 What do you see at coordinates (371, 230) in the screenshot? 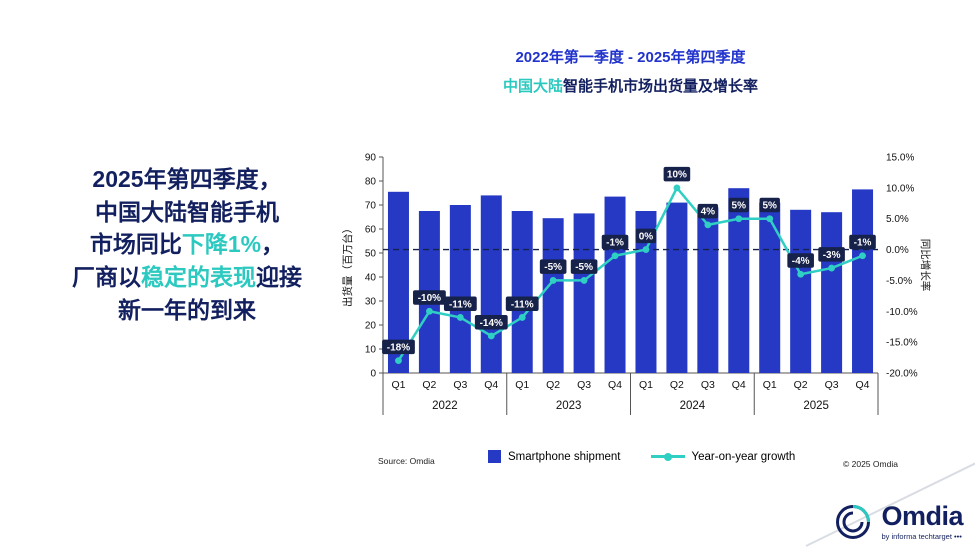
I see `y-tick-label: 60` at bounding box center [371, 230].